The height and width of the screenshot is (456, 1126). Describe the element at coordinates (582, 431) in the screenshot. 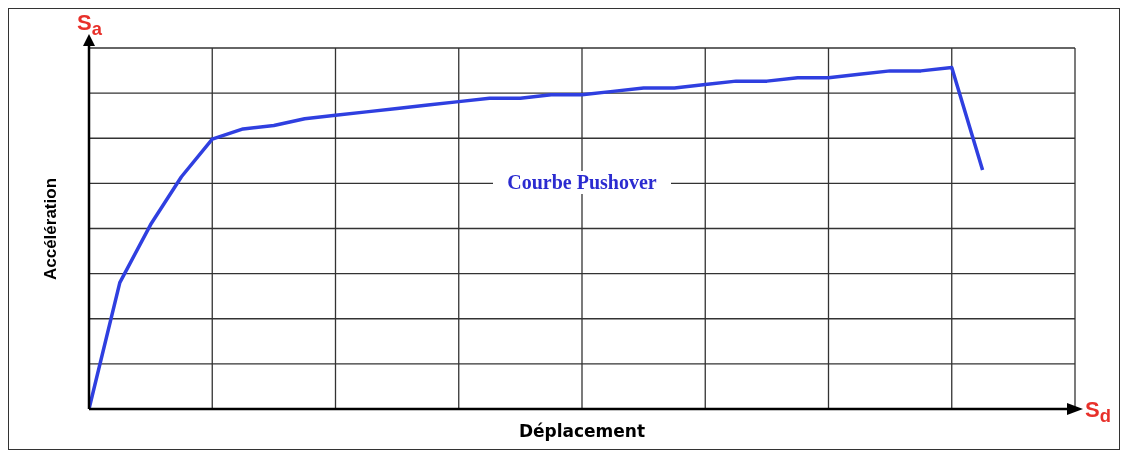

I see `x-axis-title: Déplacement` at that location.